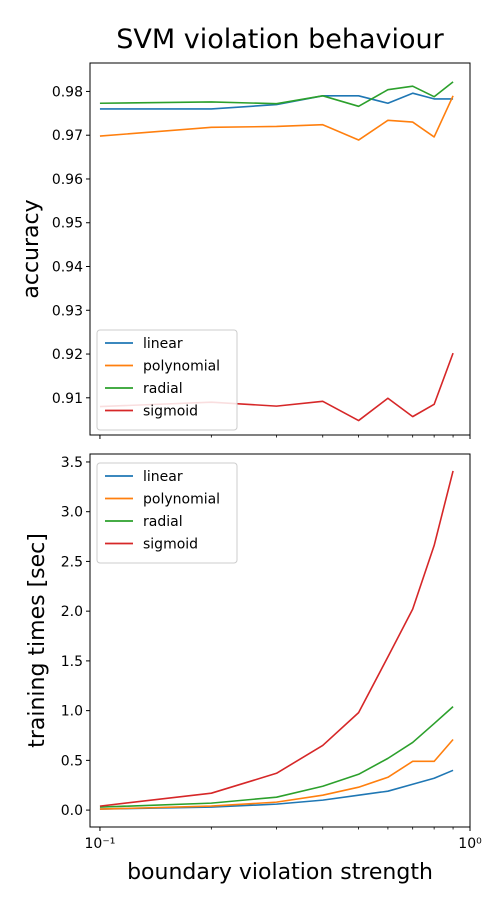  I want to click on y-tick-label: 0.96, so click(67, 180).